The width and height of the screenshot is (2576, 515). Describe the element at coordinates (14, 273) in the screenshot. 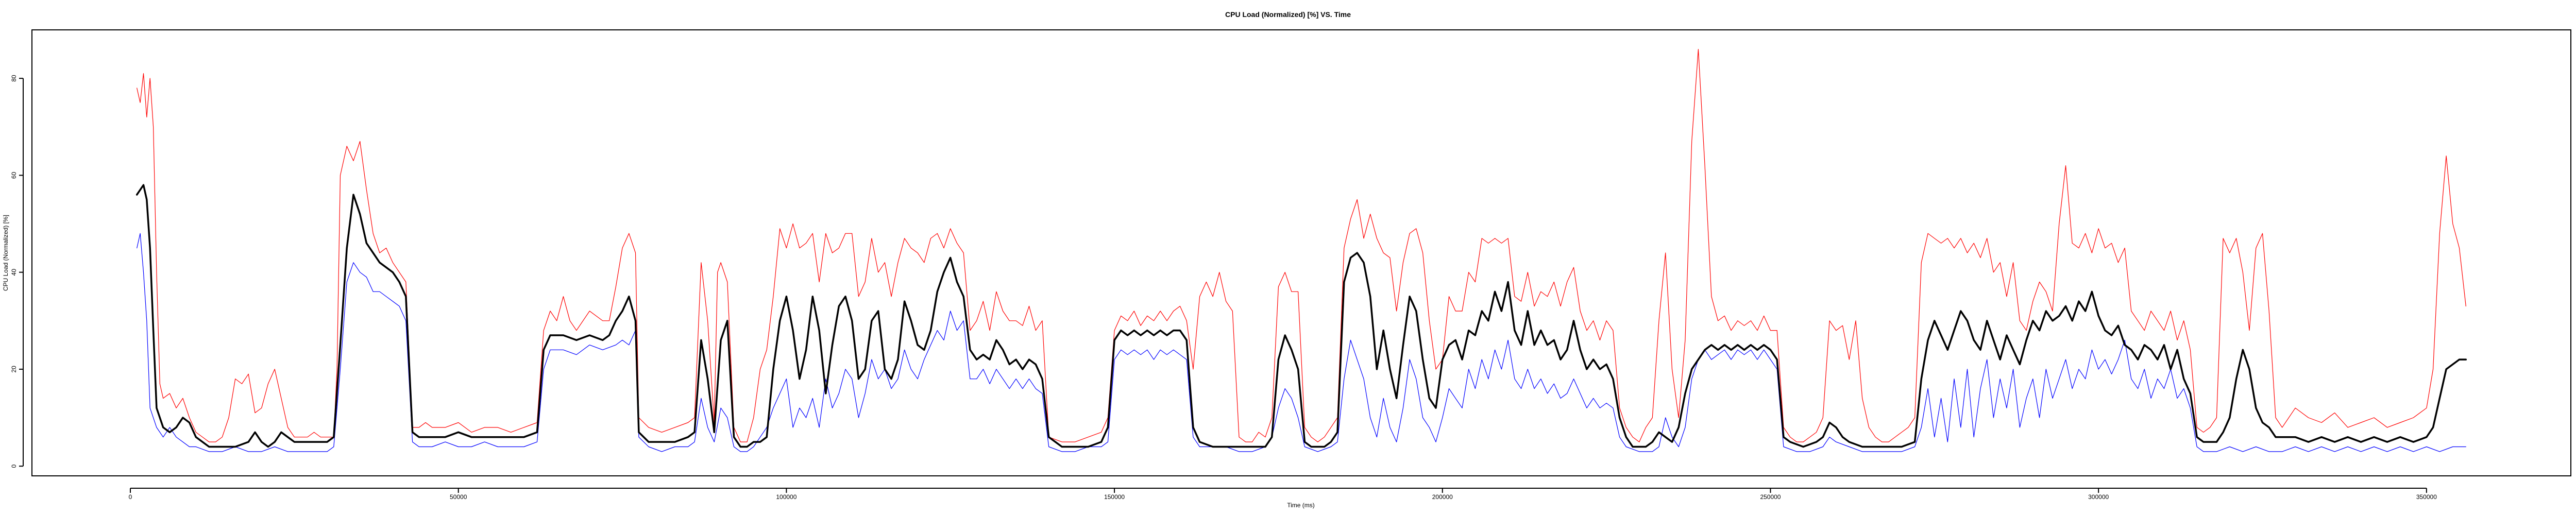

I see `y-tick-label: 40` at that location.